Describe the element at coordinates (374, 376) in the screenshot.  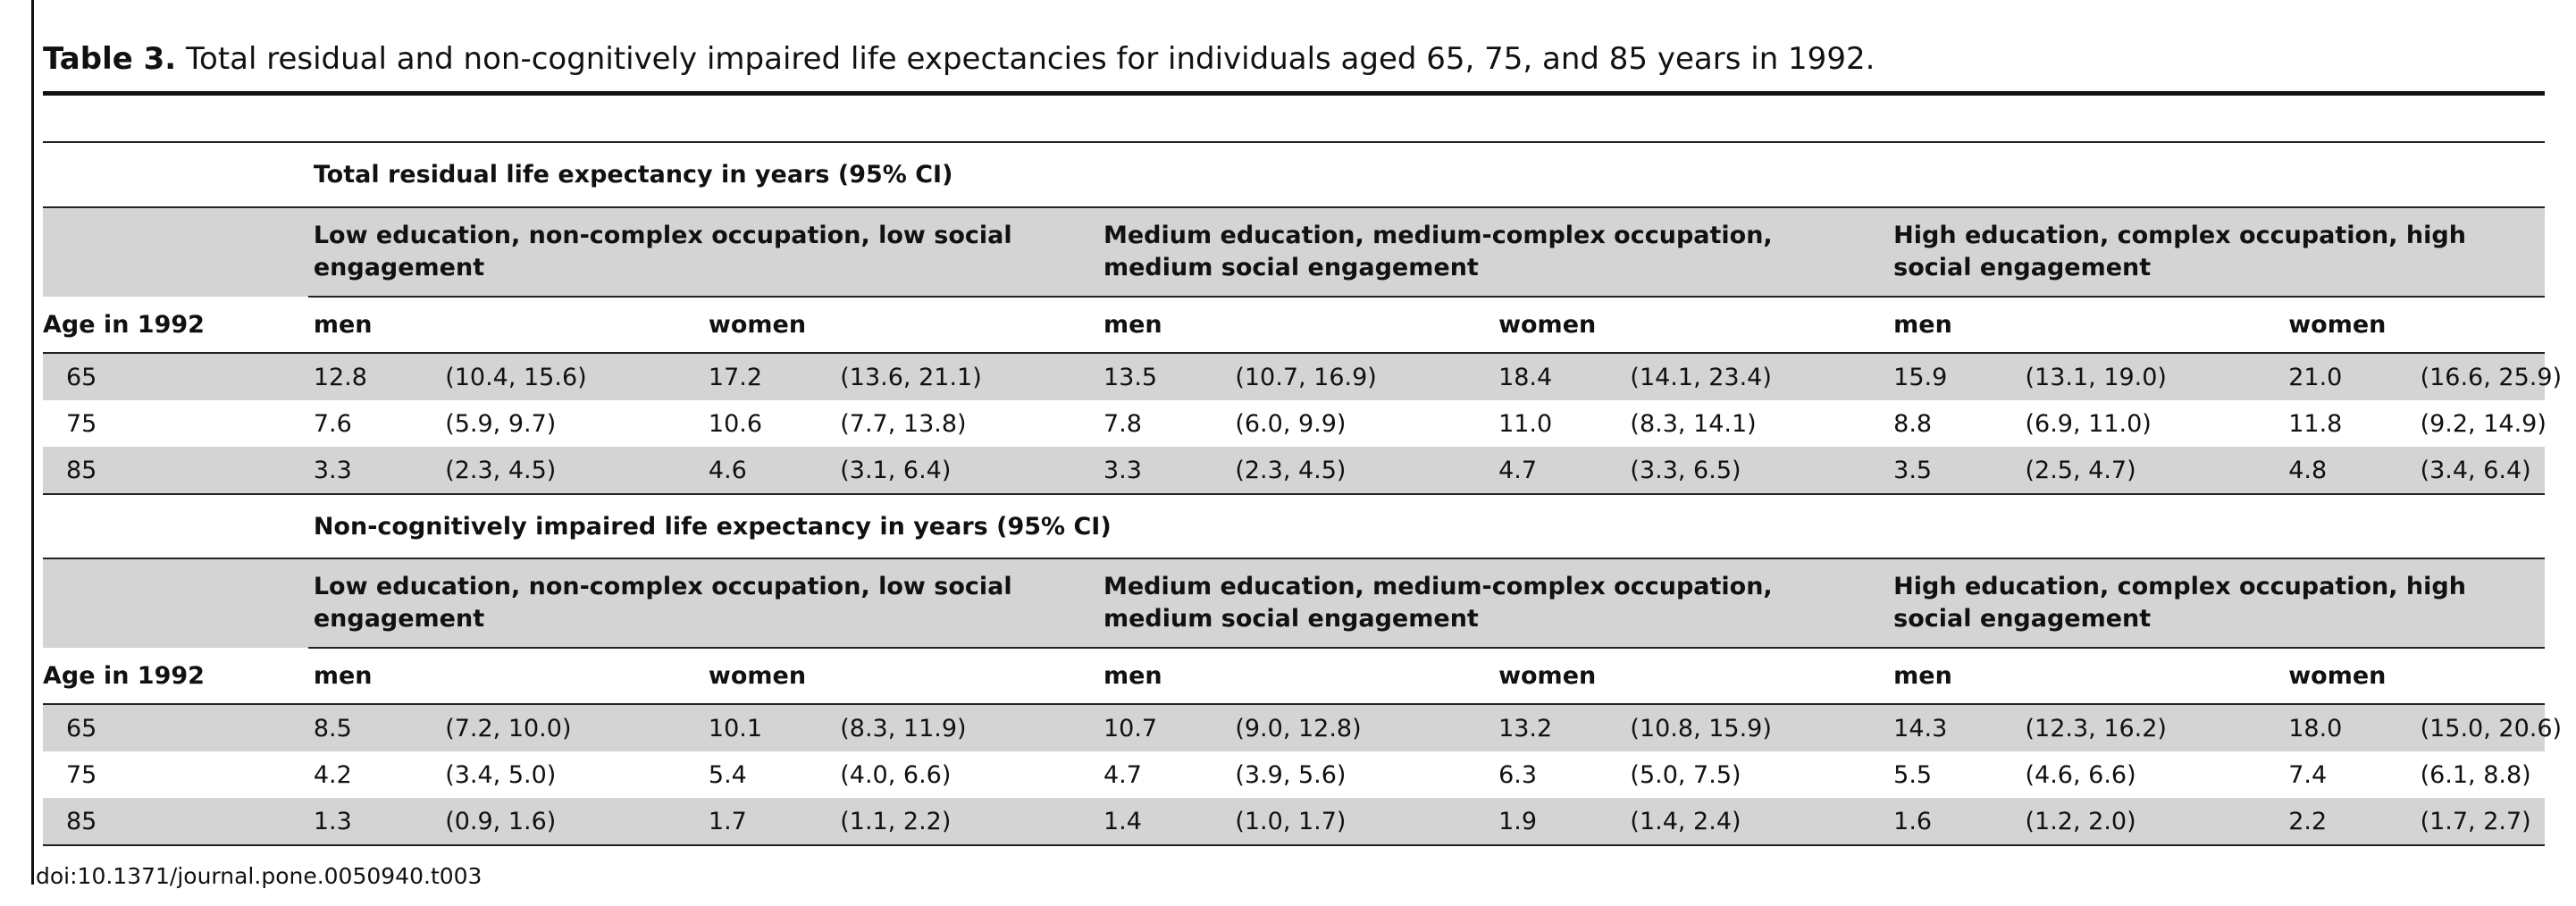
I see `estimate-cell: 12.8` at that location.